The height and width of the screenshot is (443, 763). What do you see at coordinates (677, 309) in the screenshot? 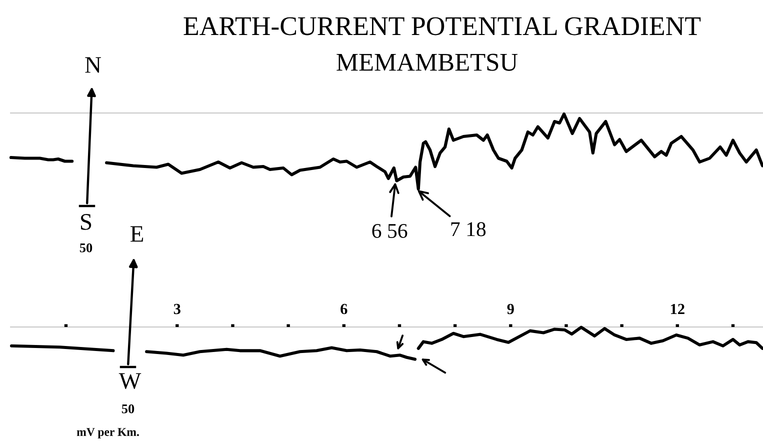
I see `x-tick-label: 12` at bounding box center [677, 309].